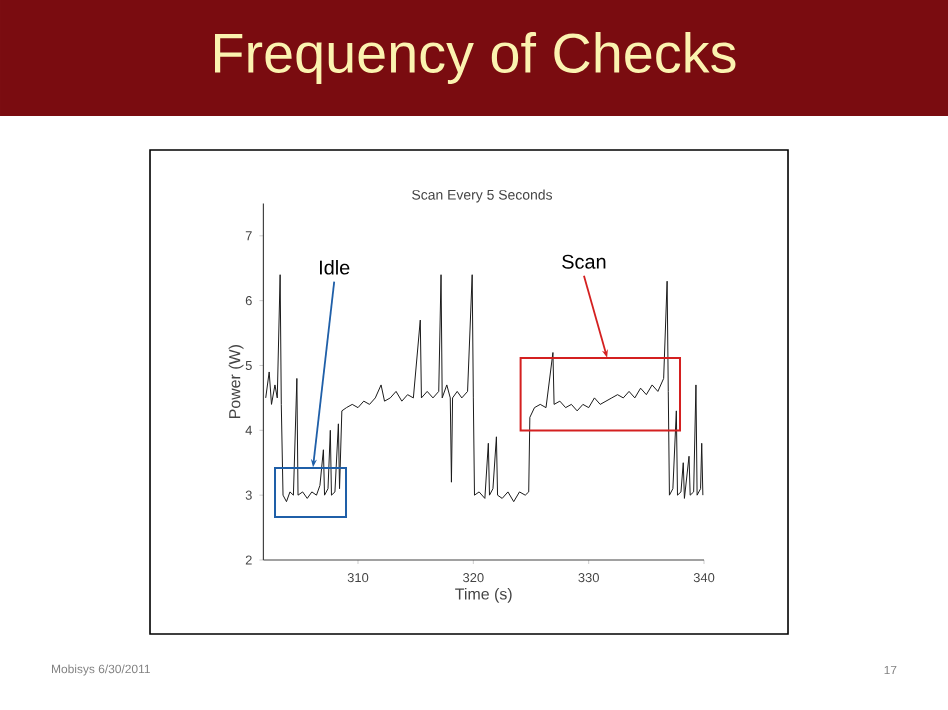 This screenshot has width=948, height=710. I want to click on chart-title: Frequency of Checks, so click(475, 58).